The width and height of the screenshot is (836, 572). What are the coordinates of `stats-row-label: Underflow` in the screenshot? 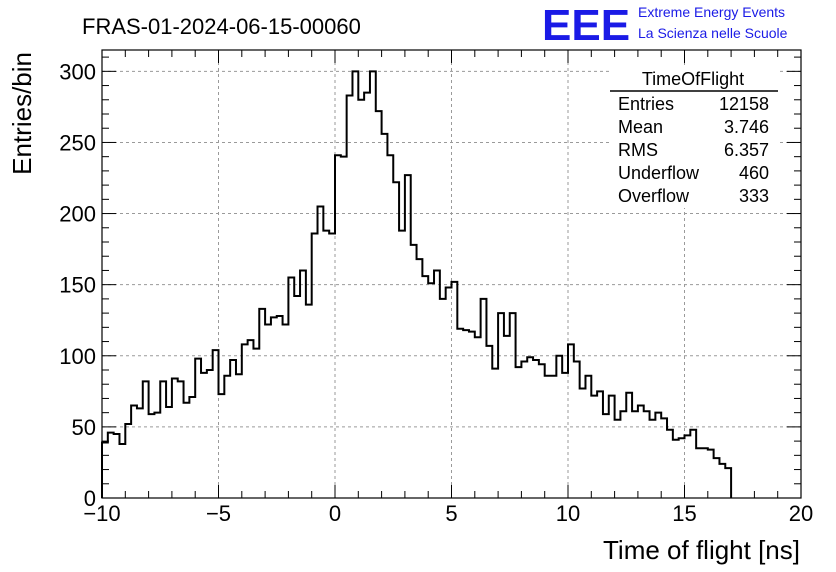 It's located at (659, 173).